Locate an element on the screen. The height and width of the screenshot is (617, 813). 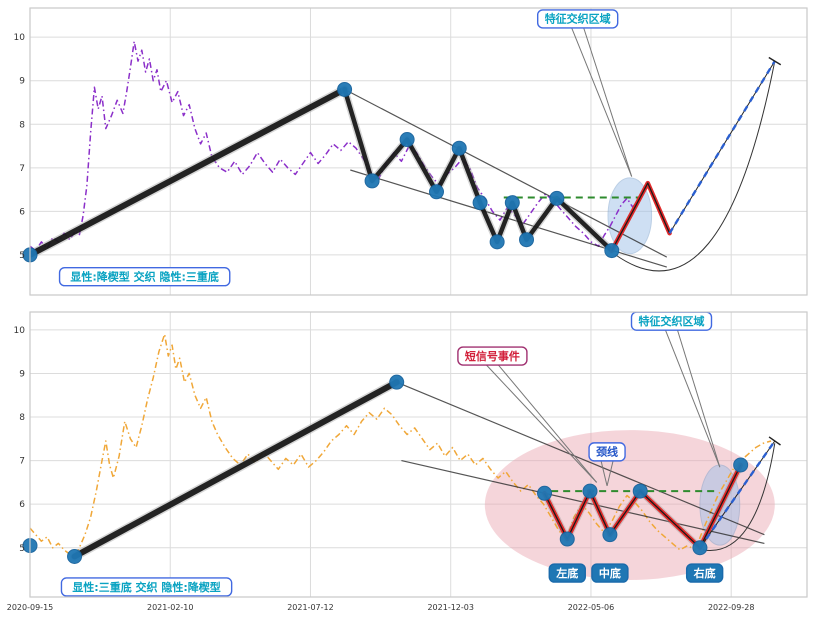
middle-bottom-label: 中底 is located at coordinates (610, 573).